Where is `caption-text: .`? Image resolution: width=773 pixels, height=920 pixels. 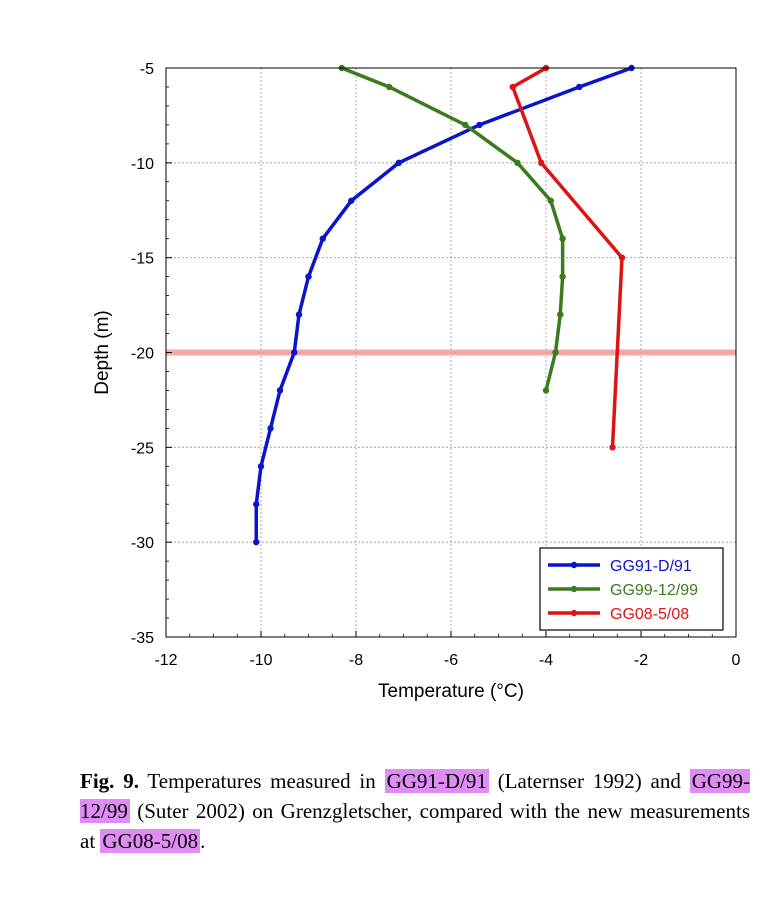 caption-text: . is located at coordinates (203, 841).